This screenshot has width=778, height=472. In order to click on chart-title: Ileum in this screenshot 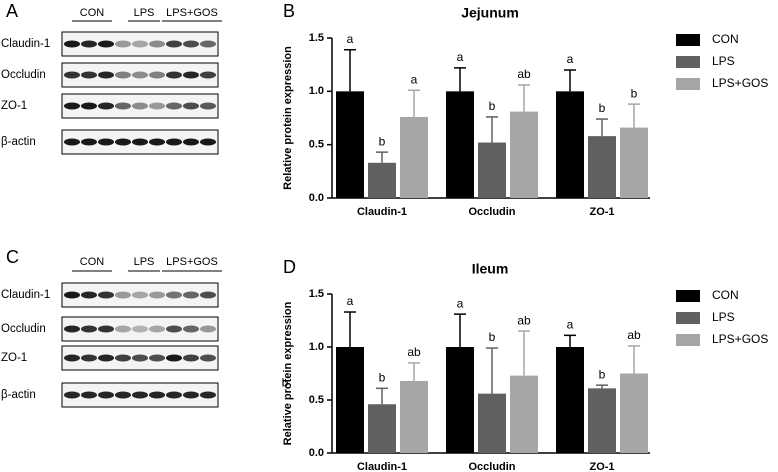, I will do `click(490, 269)`.